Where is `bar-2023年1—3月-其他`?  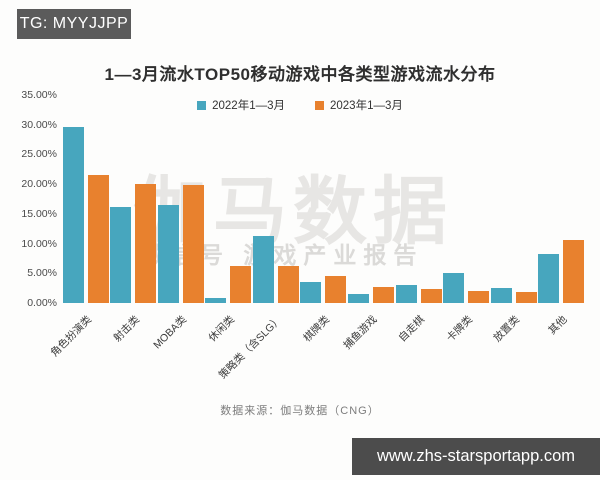 bar-2023年1—3月-其他 is located at coordinates (574, 271).